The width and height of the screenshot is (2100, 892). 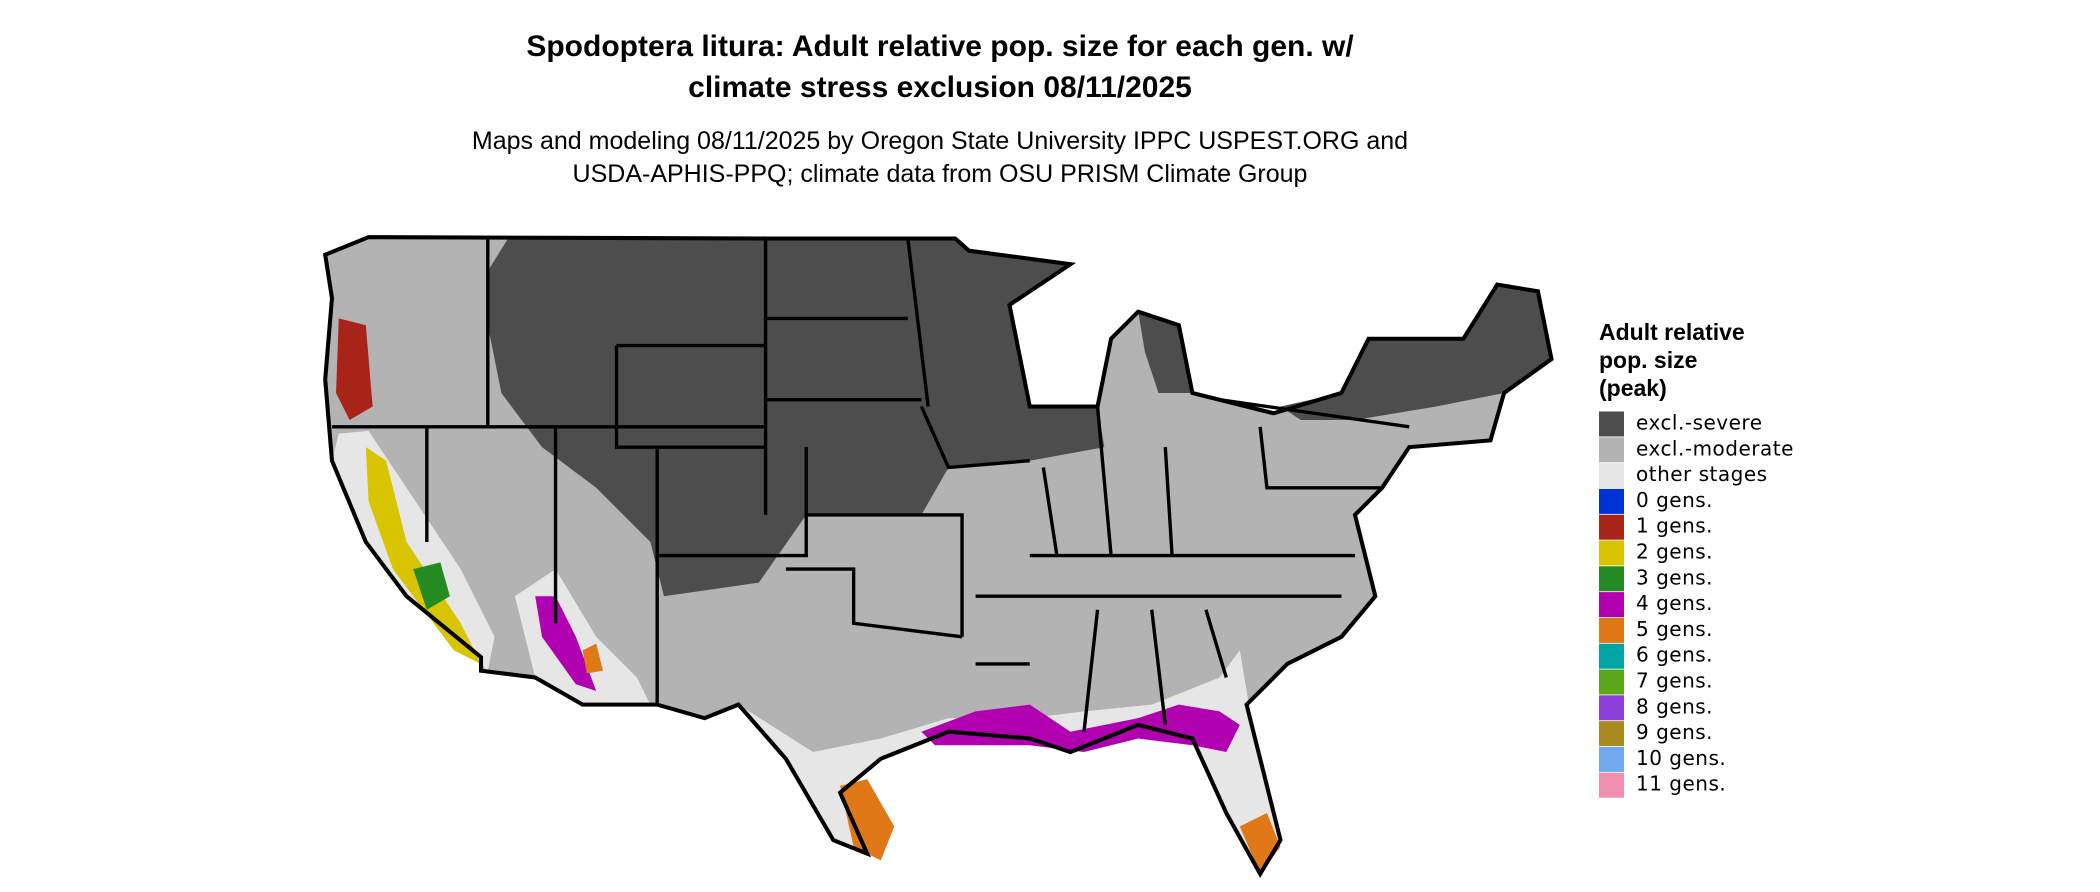 I want to click on title: climate stress exclusion 08/11/2025, so click(x=940, y=87).